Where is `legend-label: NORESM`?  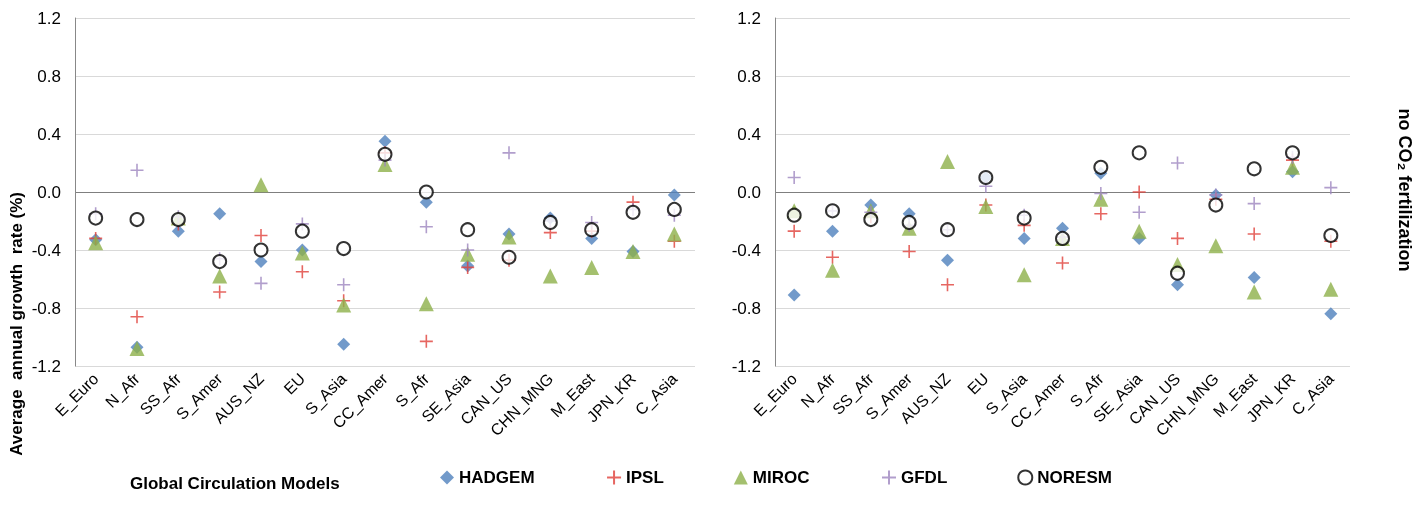
legend-label: NORESM is located at coordinates (1074, 477).